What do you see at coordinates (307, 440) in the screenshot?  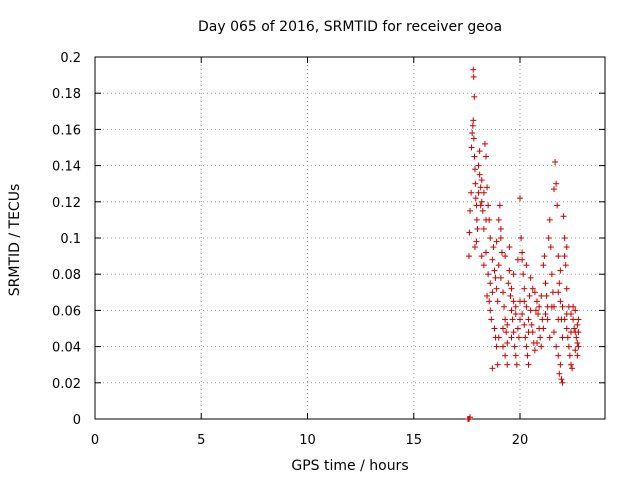 I see `x-tick-label: 10` at bounding box center [307, 440].